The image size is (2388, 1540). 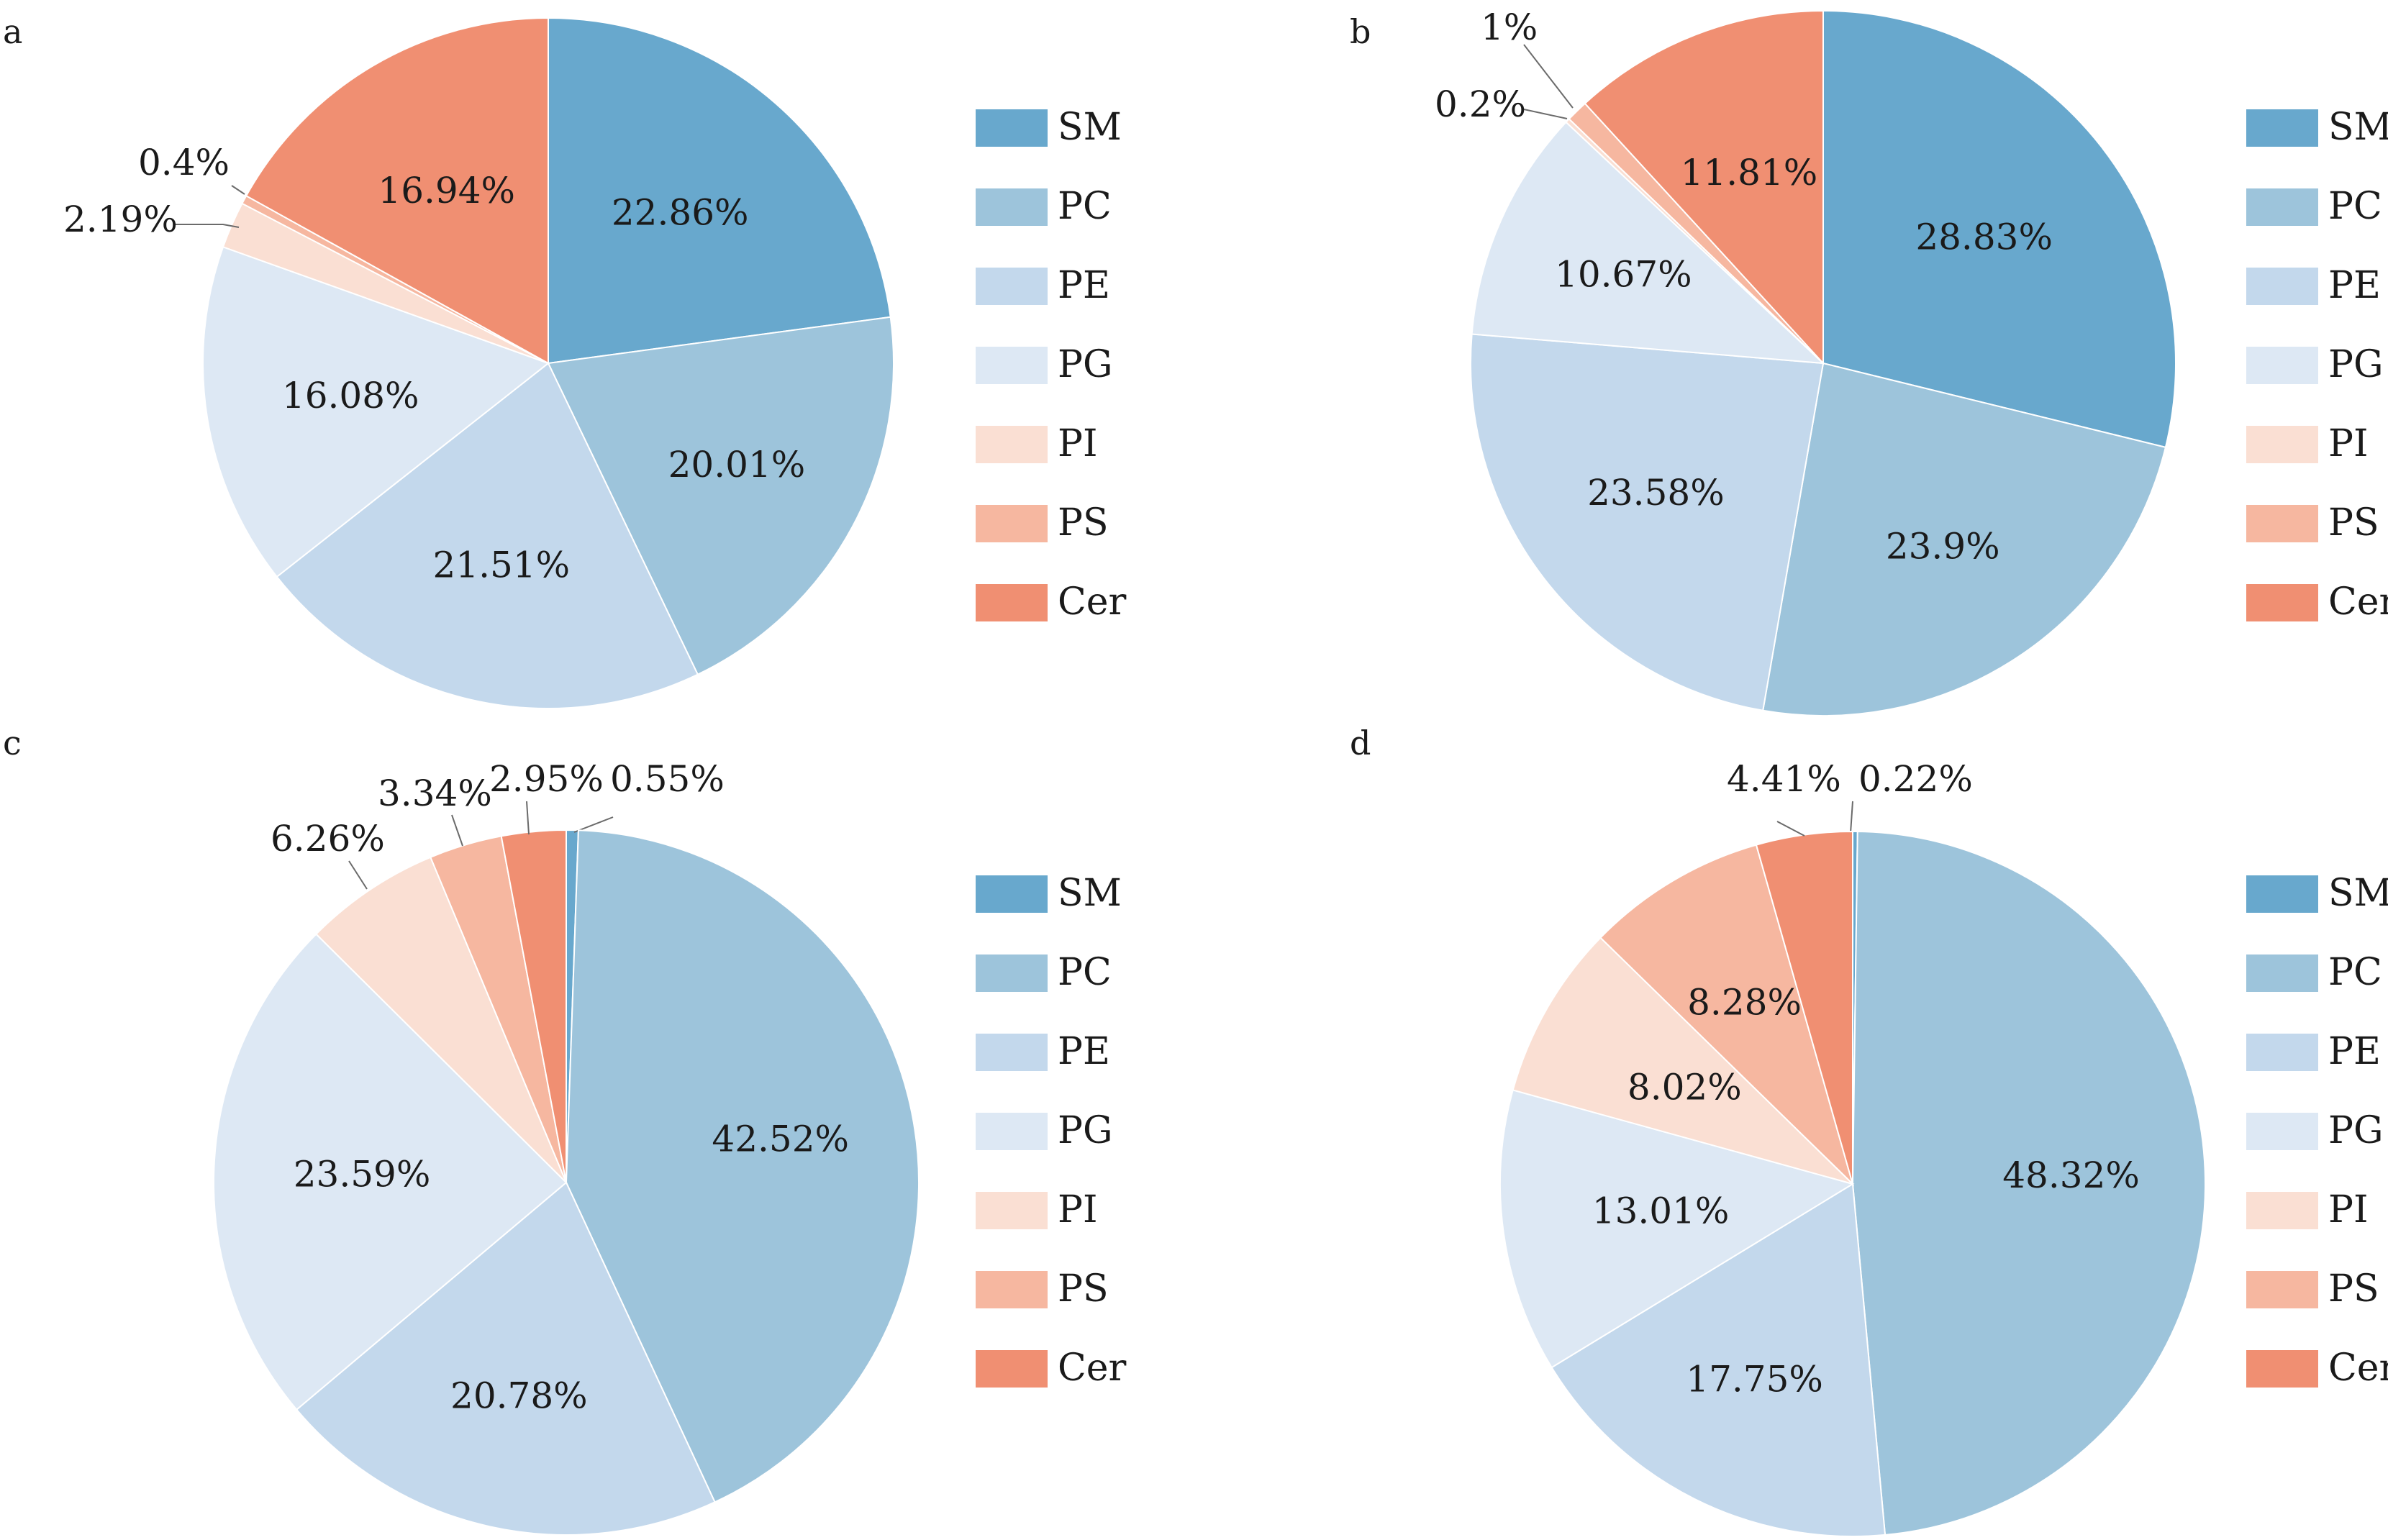 I want to click on pie-slice-c-pi, so click(x=440, y=1019).